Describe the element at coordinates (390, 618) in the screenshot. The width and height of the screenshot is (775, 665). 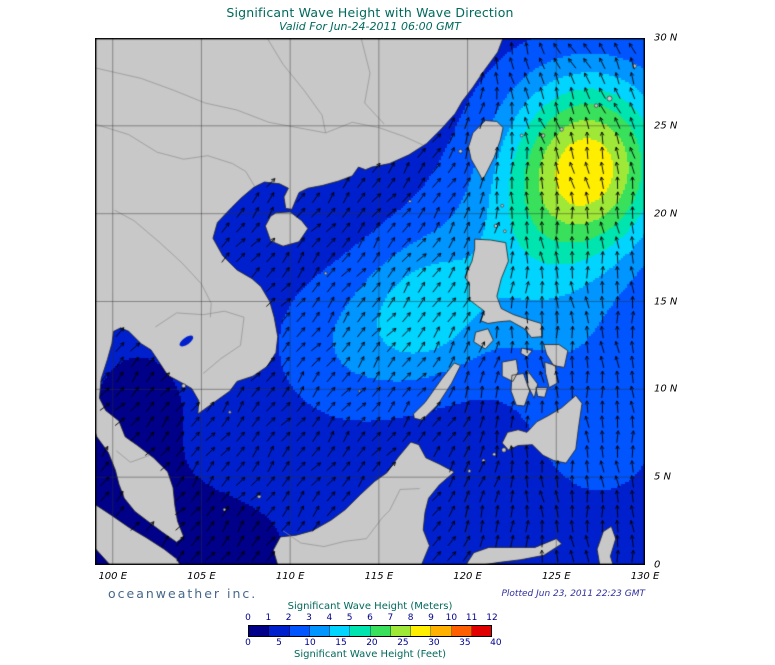
I see `meters-tick-label: 7` at that location.